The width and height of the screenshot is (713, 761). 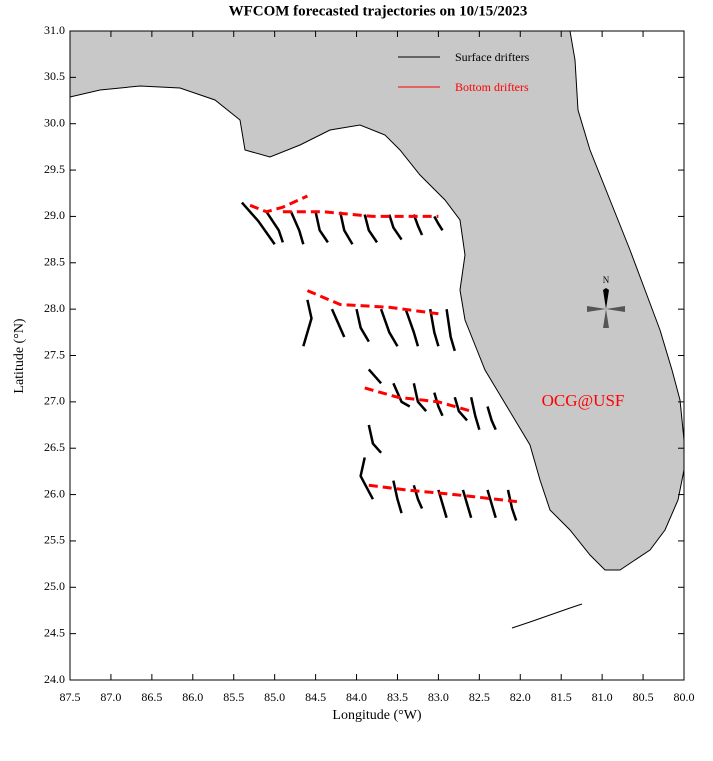 I want to click on x-axis-label: Longitude (°W), so click(x=377, y=715).